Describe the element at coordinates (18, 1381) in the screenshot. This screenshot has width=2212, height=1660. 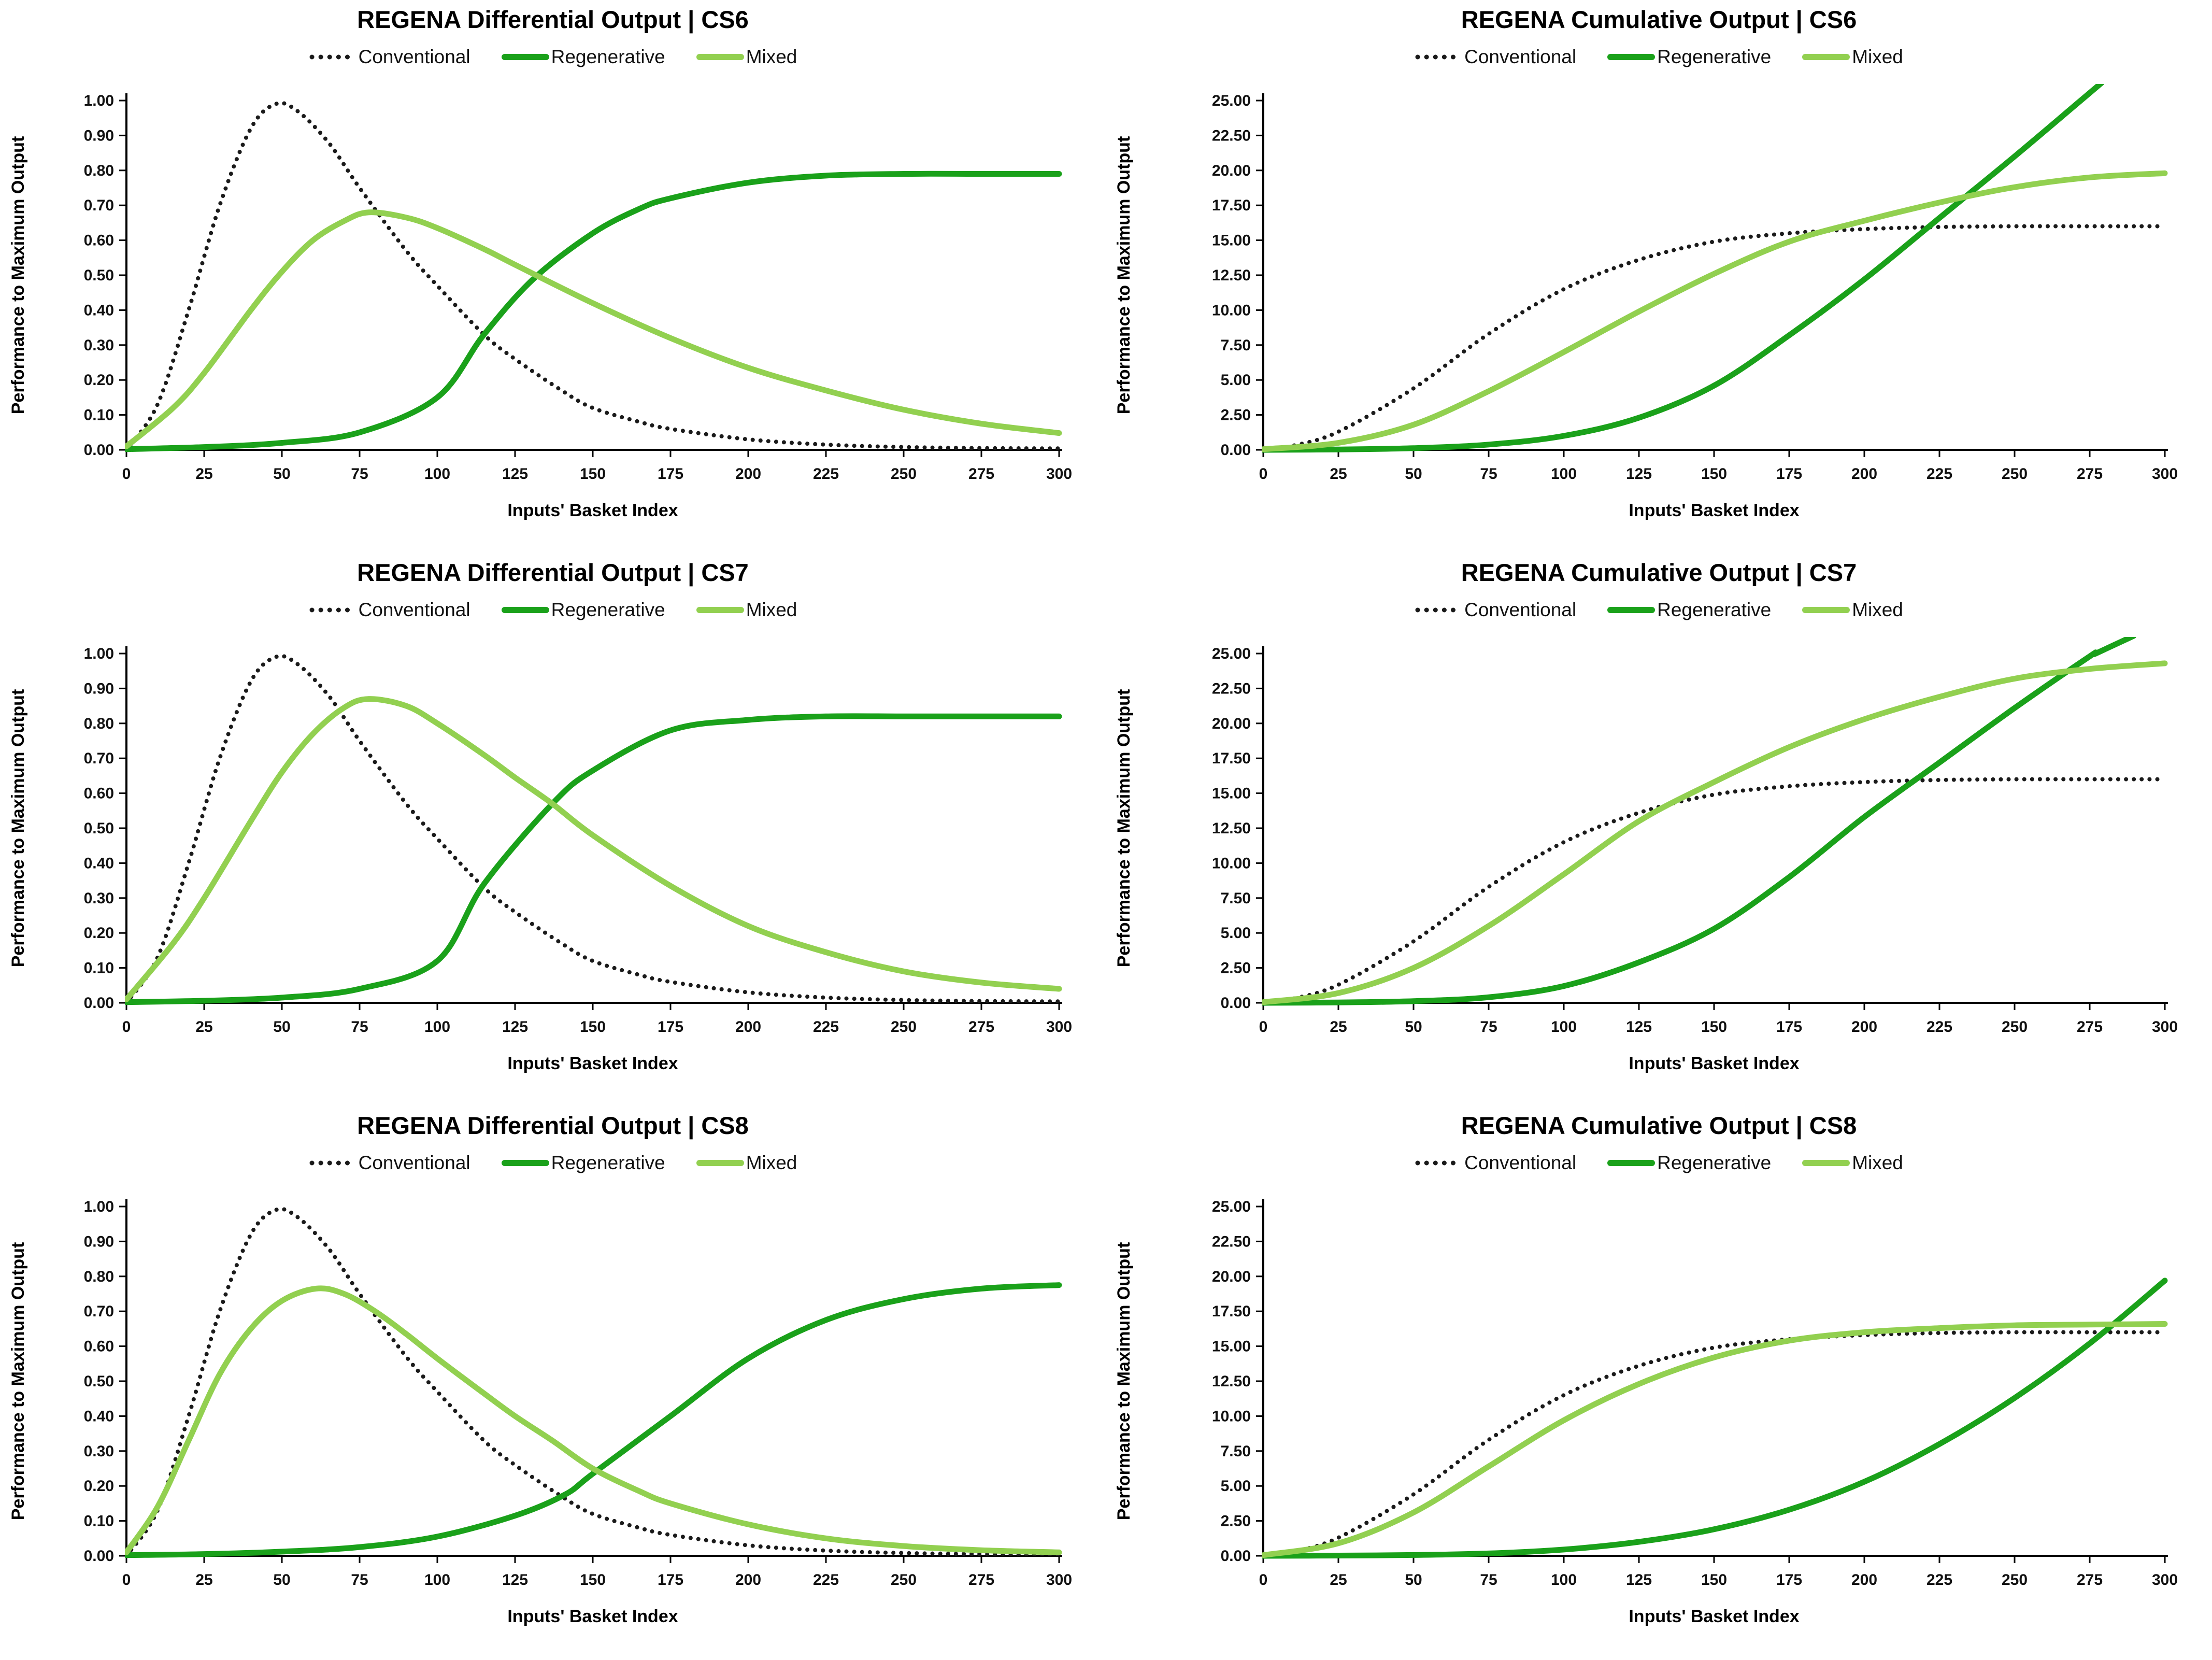
I see `y-axis-title: Performance to Maximum Output` at that location.